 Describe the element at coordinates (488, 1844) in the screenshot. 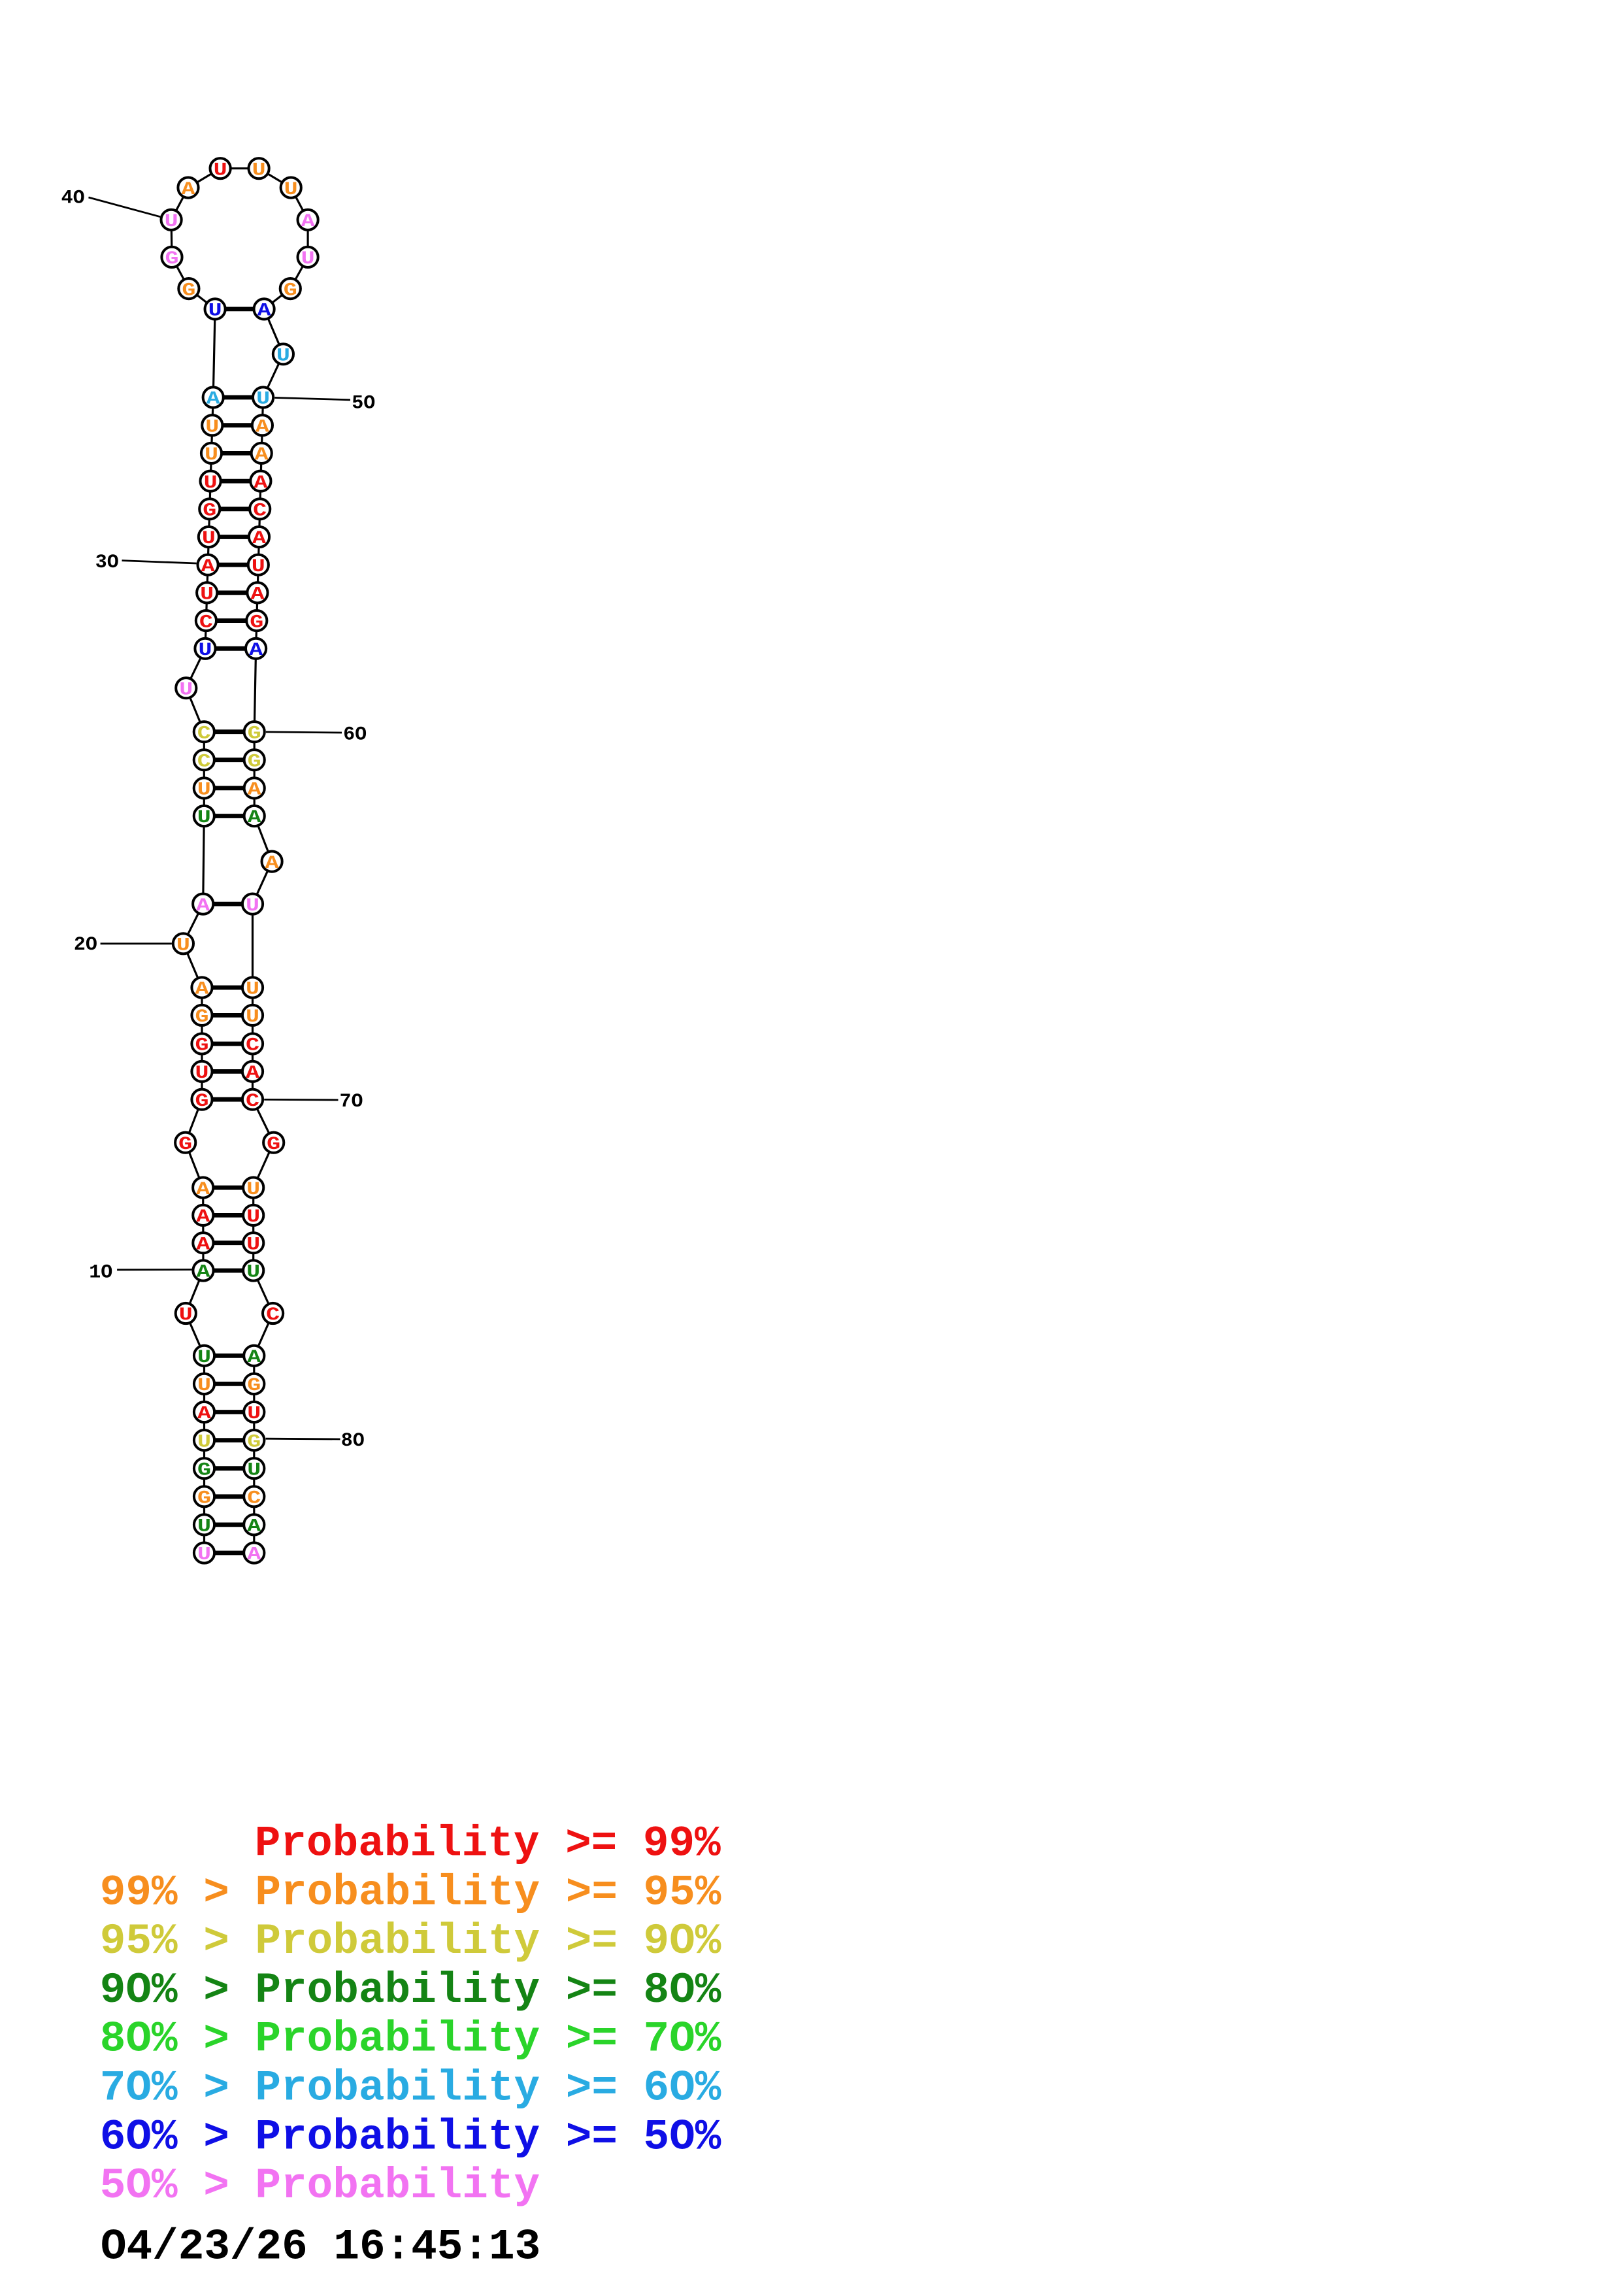

I see `svg-text: Probability >= 99%` at that location.